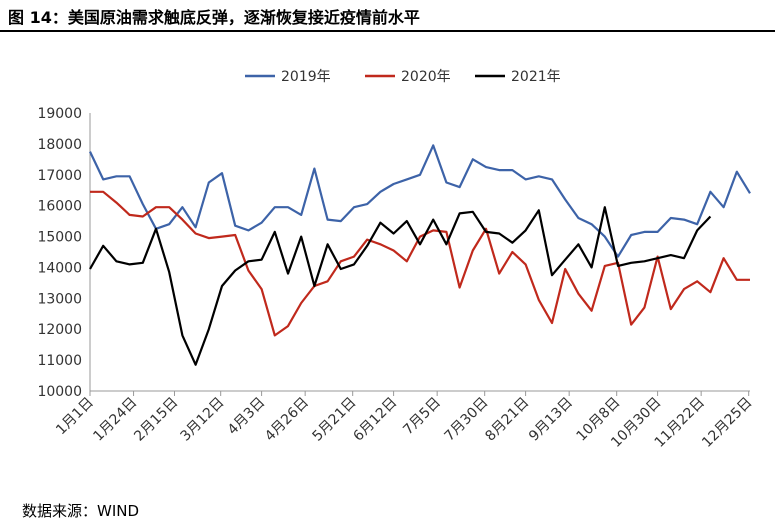 The image size is (775, 531). What do you see at coordinates (202, 420) in the screenshot?
I see `x-tick-label: 3月12日` at bounding box center [202, 420].